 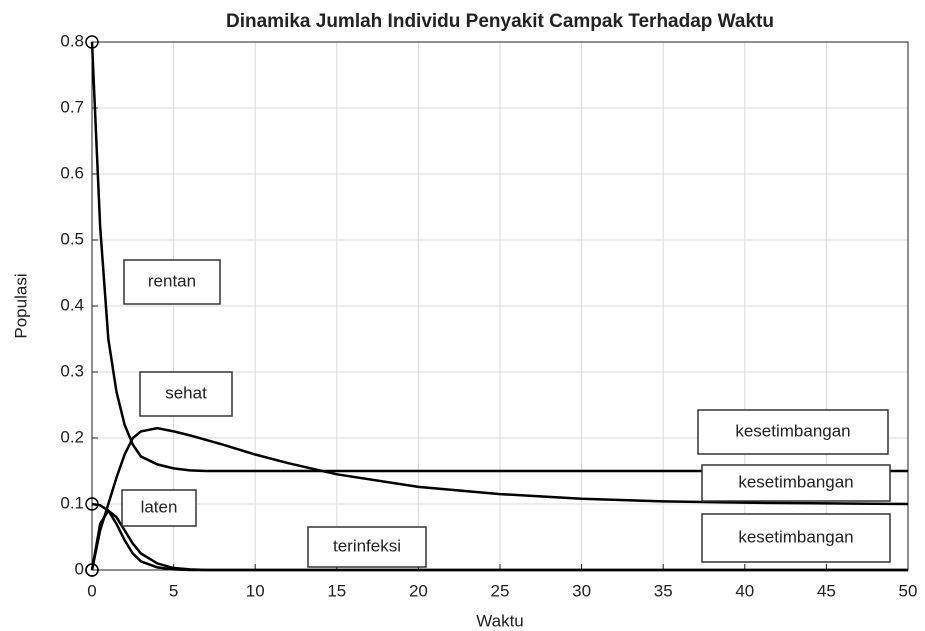 I want to click on x-tick-label: 10, so click(x=255, y=590).